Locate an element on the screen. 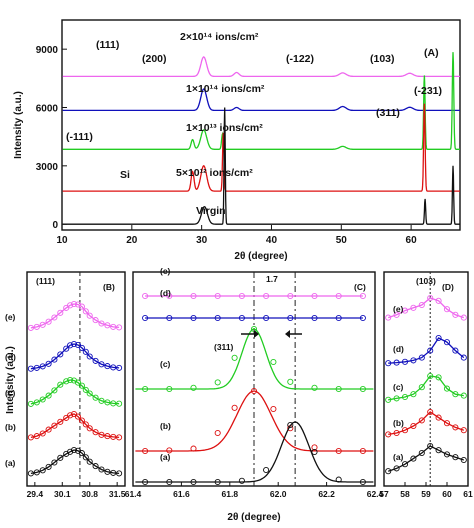  panel-b-ylabel: Intensity (a.u.) is located at coordinates (10, 380).